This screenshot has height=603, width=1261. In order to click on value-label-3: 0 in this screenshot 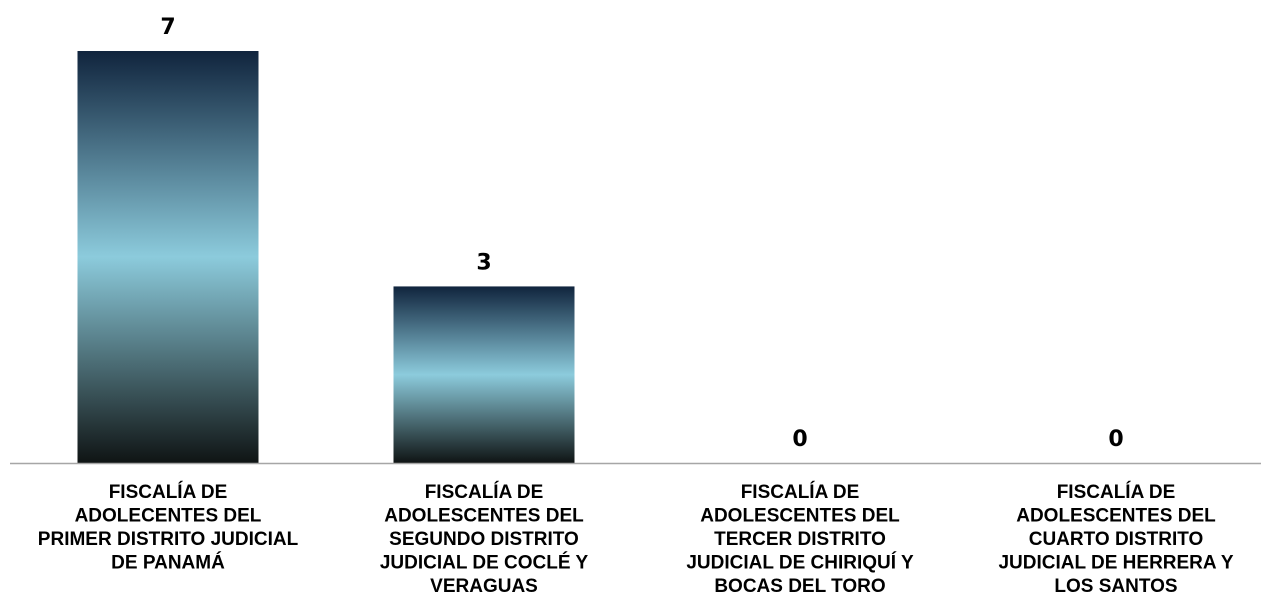, I will do `click(799, 439)`.